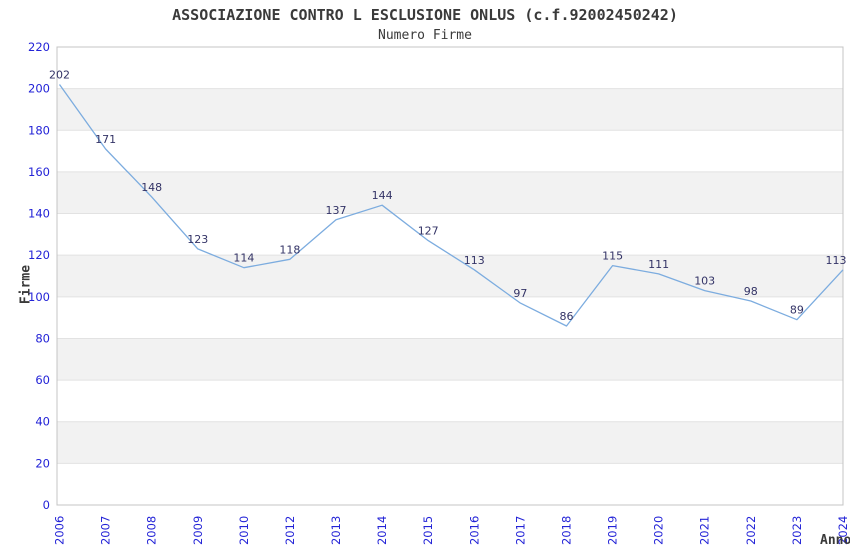 The image size is (850, 550). I want to click on chart-subtitle: Numero Firme, so click(425, 35).